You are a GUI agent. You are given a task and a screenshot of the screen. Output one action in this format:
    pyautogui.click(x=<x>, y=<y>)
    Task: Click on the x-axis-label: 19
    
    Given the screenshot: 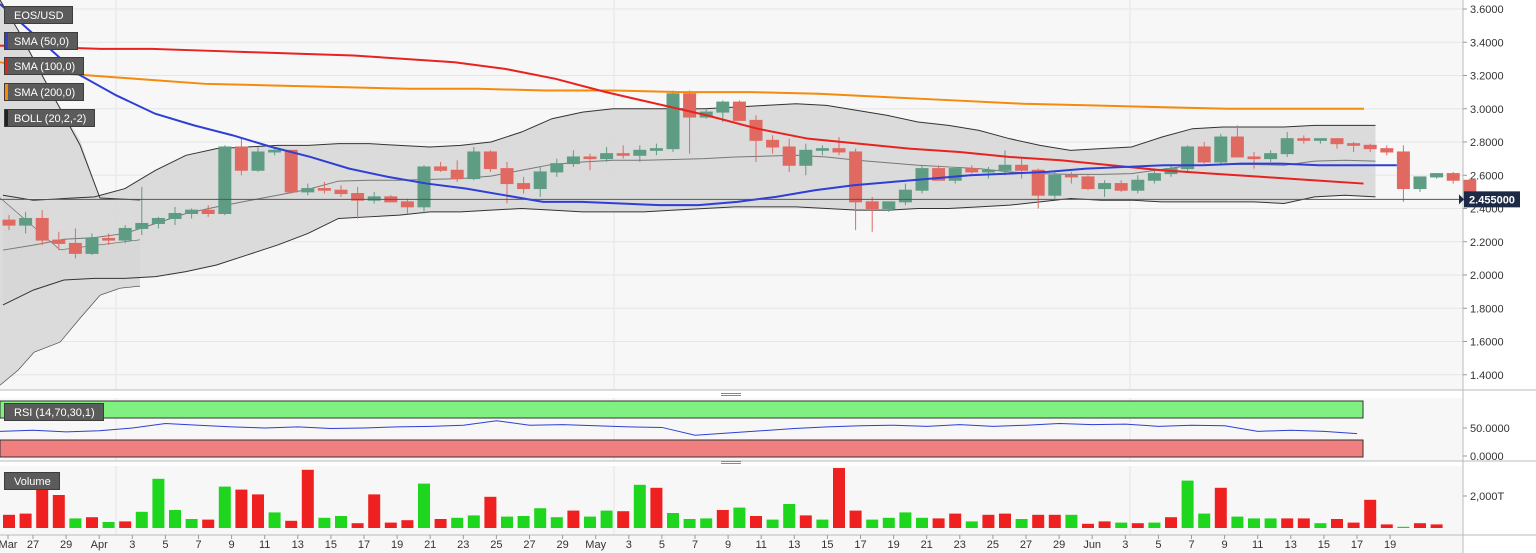 What is the action you would take?
    pyautogui.click(x=397, y=545)
    